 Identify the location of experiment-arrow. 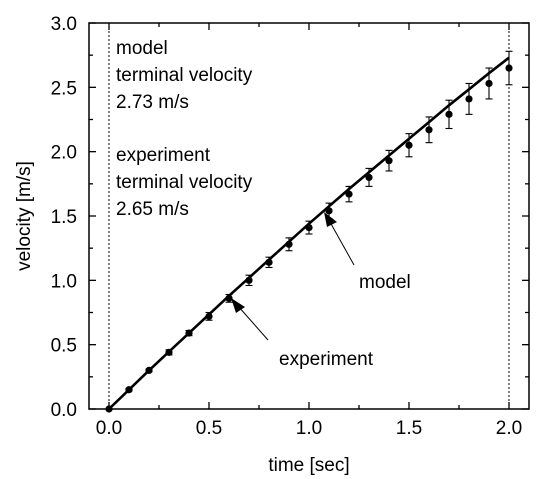
(250, 319).